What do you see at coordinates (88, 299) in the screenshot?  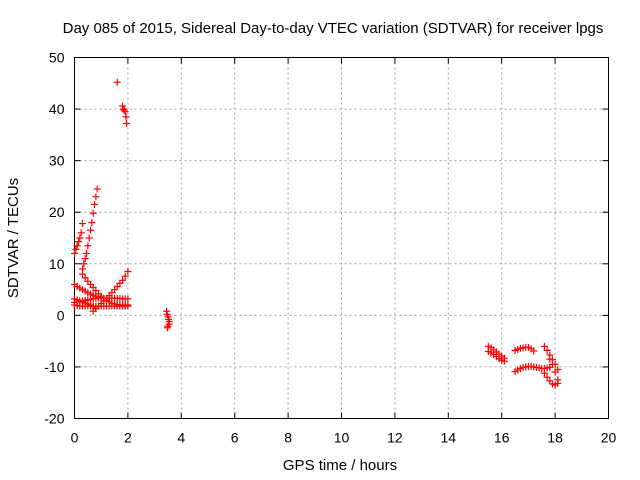 I see `series-arc-h` at bounding box center [88, 299].